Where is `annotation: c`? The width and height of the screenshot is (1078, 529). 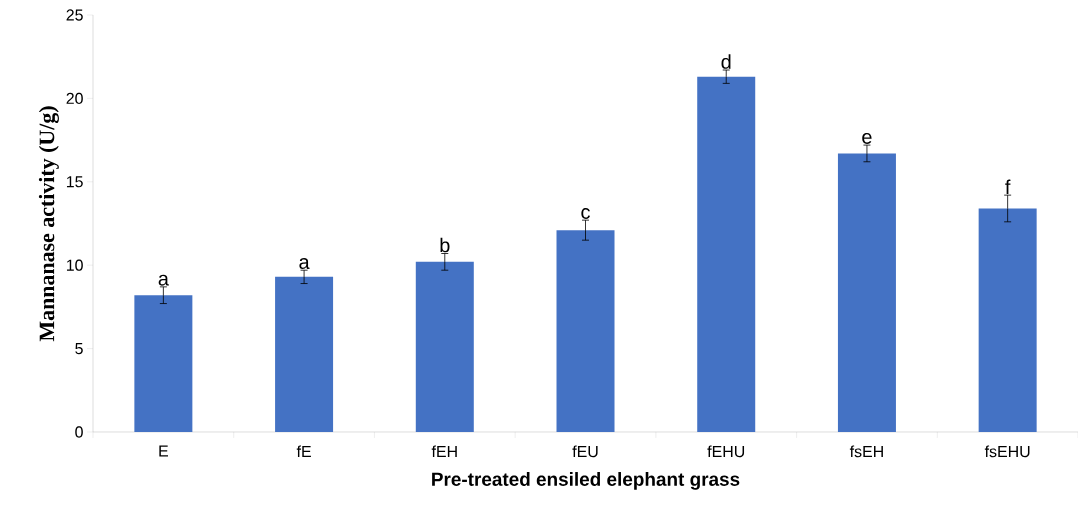
annotation: c is located at coordinates (585, 213).